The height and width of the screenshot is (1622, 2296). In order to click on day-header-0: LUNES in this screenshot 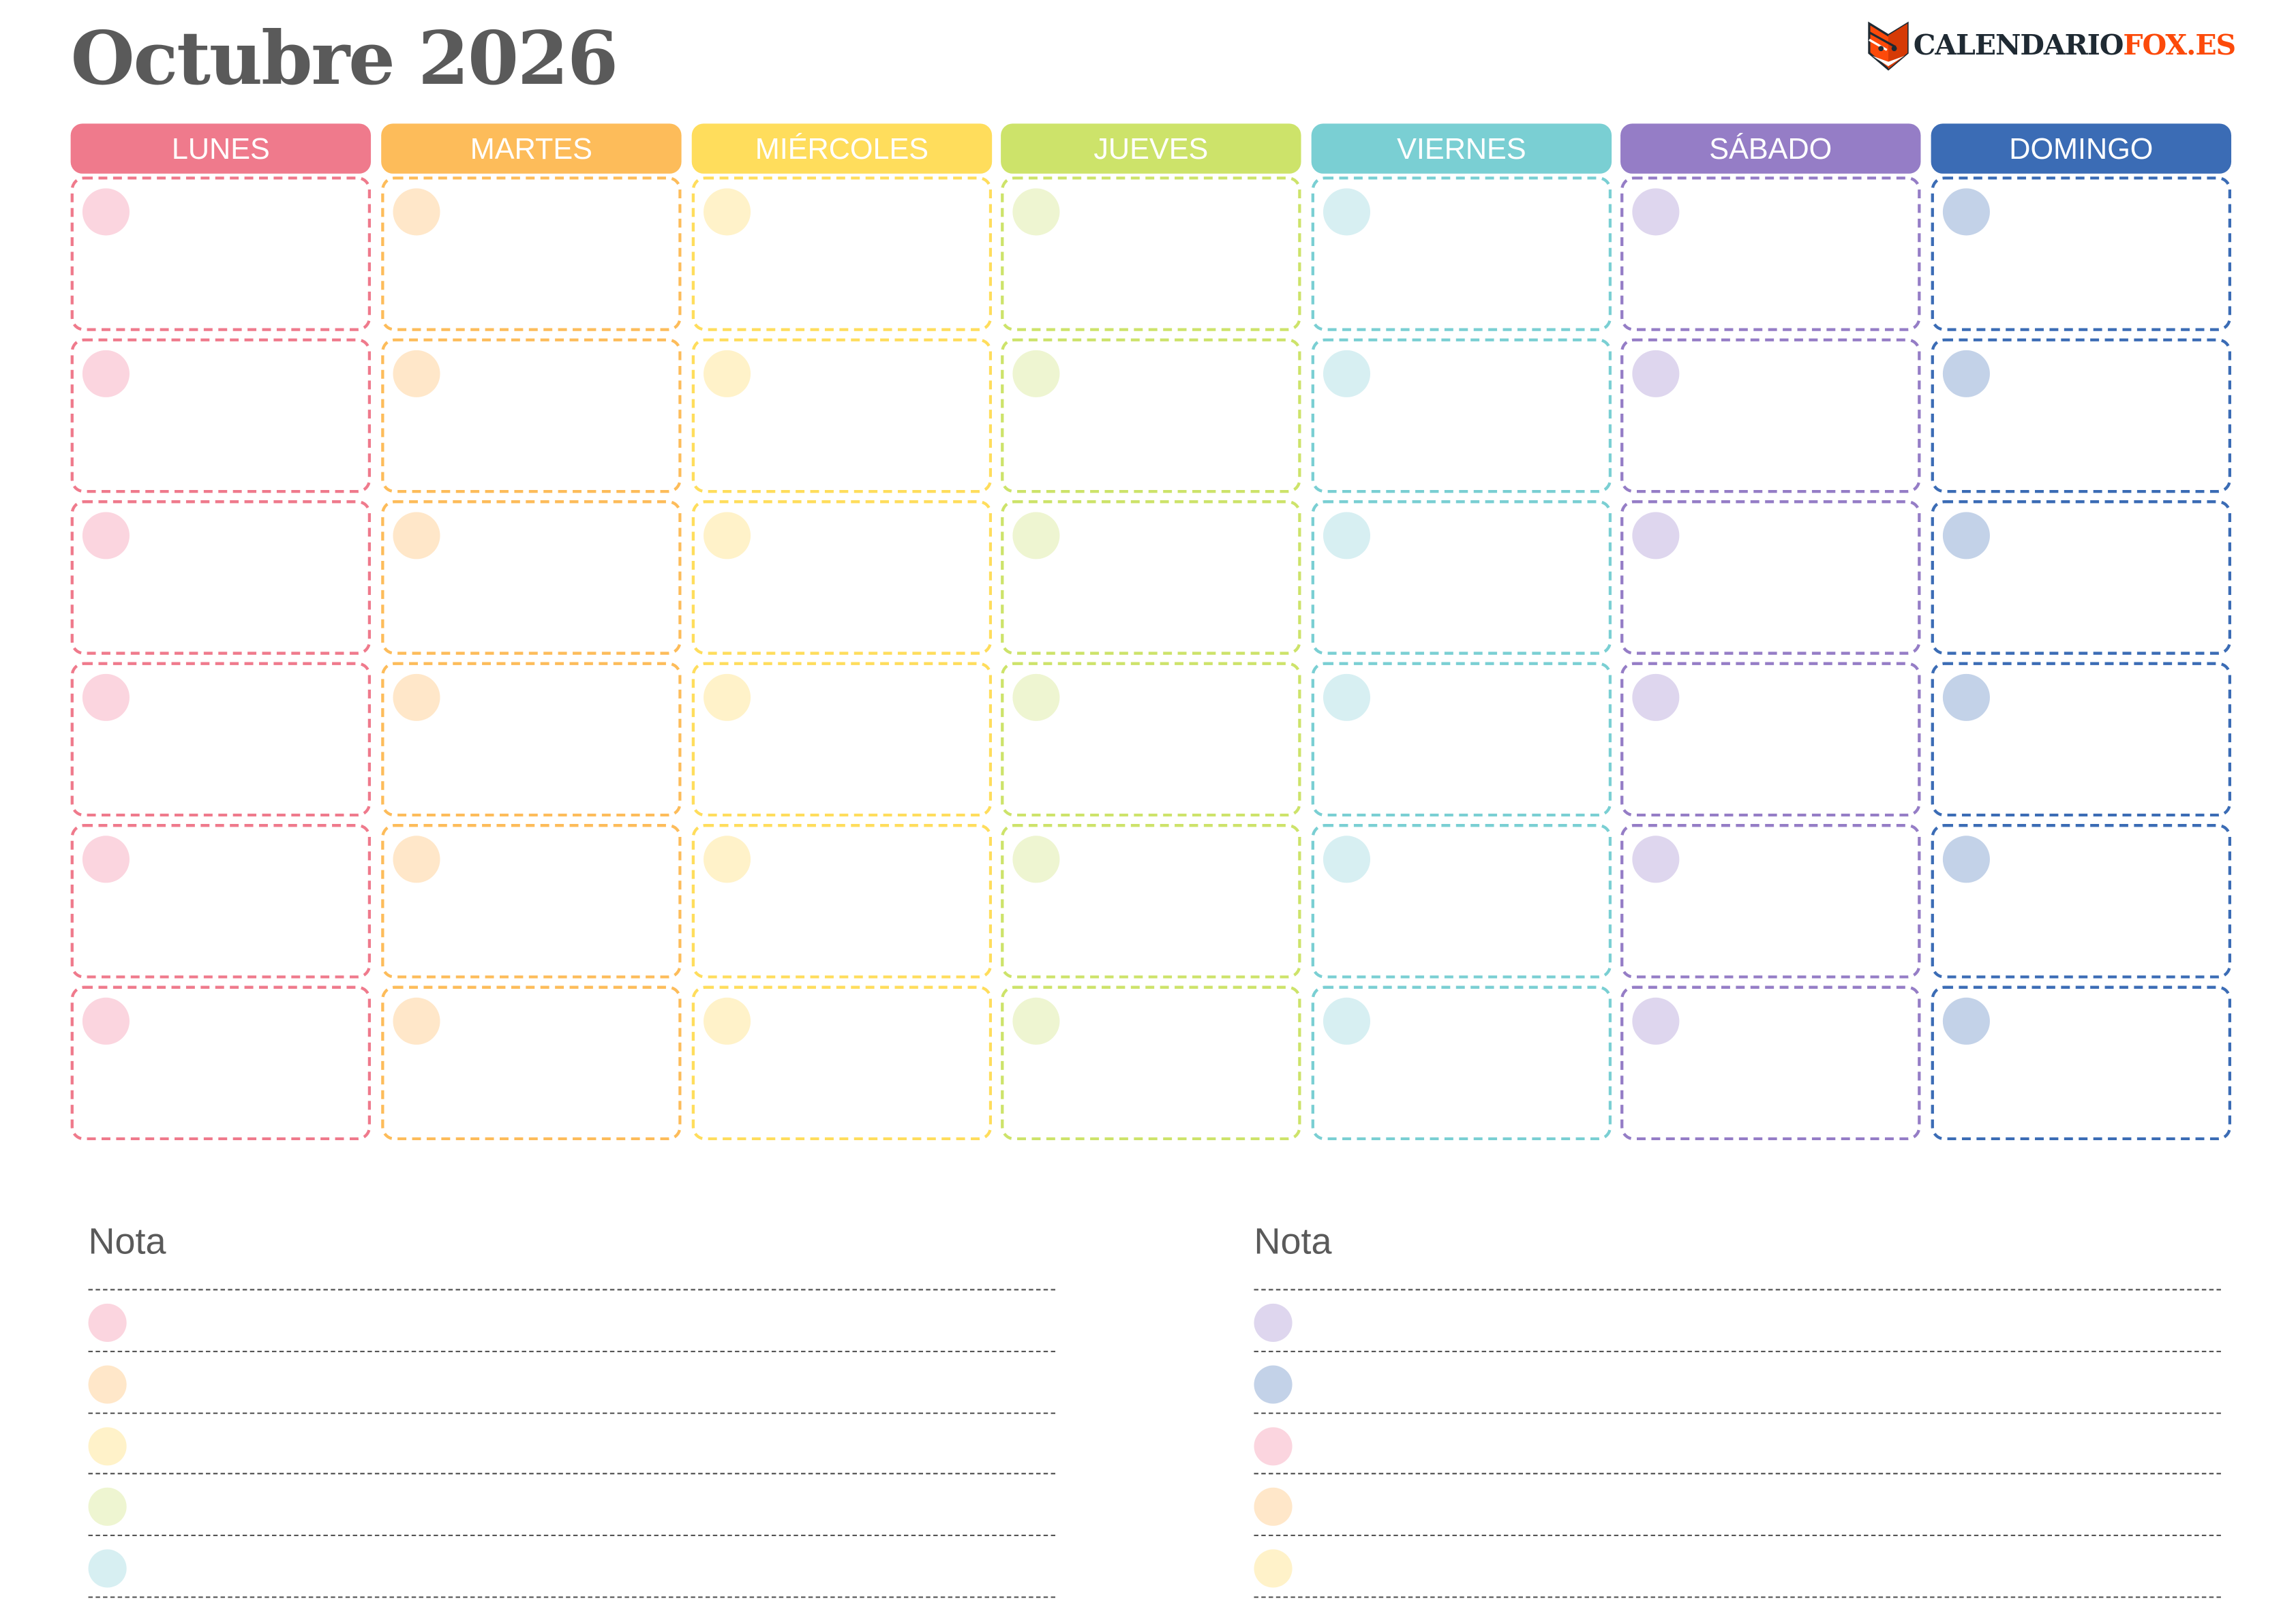, I will do `click(221, 148)`.